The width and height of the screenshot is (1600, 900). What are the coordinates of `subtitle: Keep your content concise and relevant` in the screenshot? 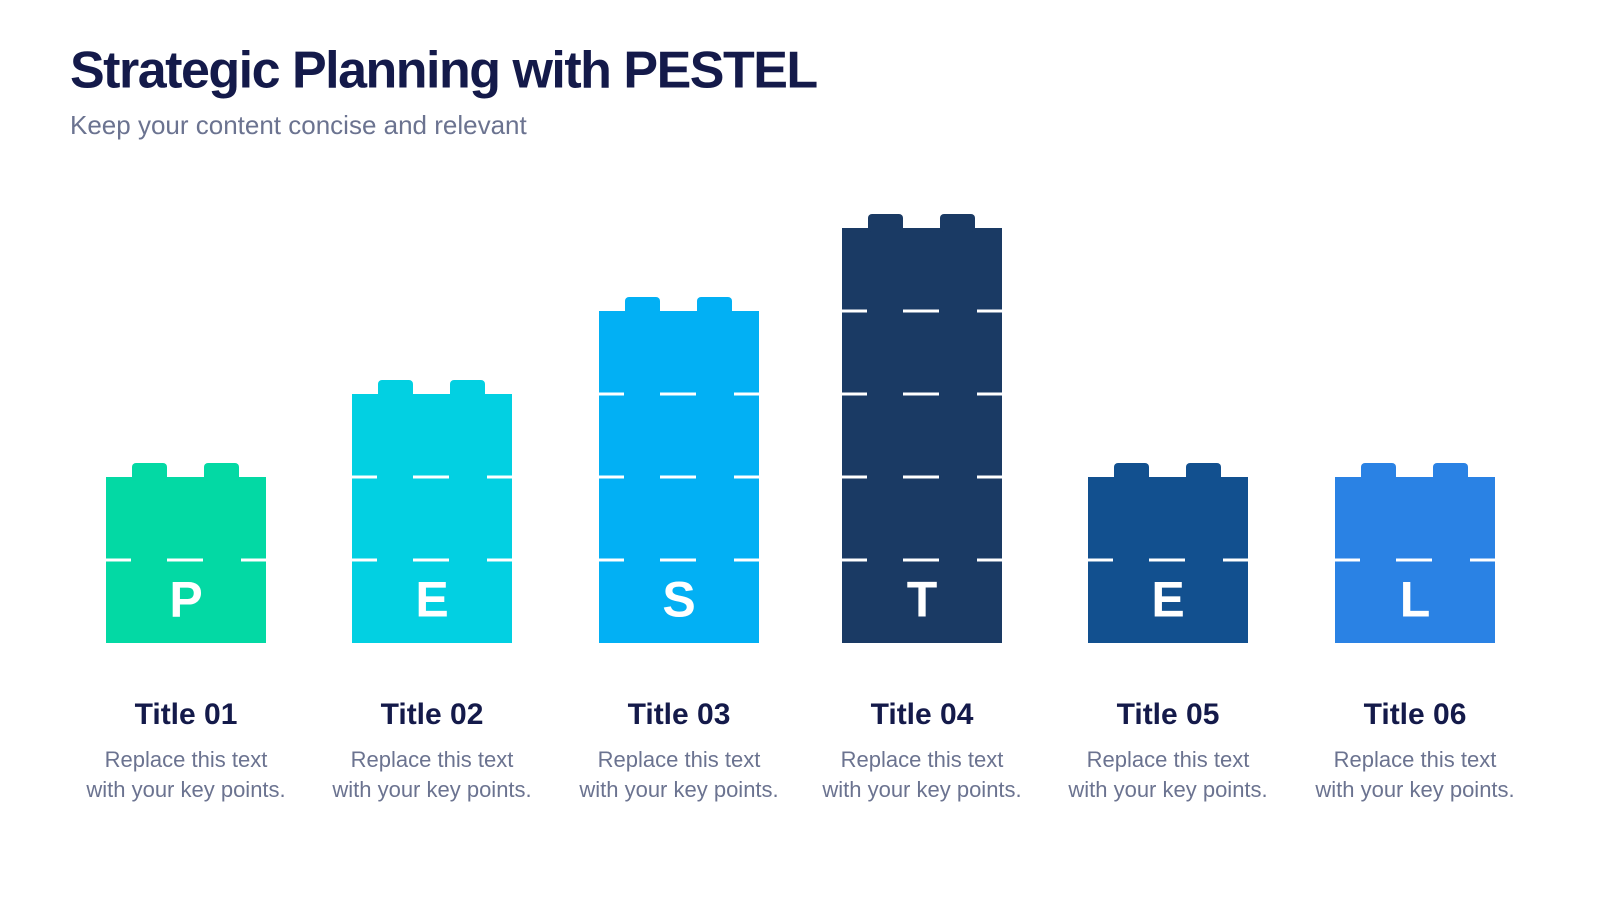 It's located at (299, 125).